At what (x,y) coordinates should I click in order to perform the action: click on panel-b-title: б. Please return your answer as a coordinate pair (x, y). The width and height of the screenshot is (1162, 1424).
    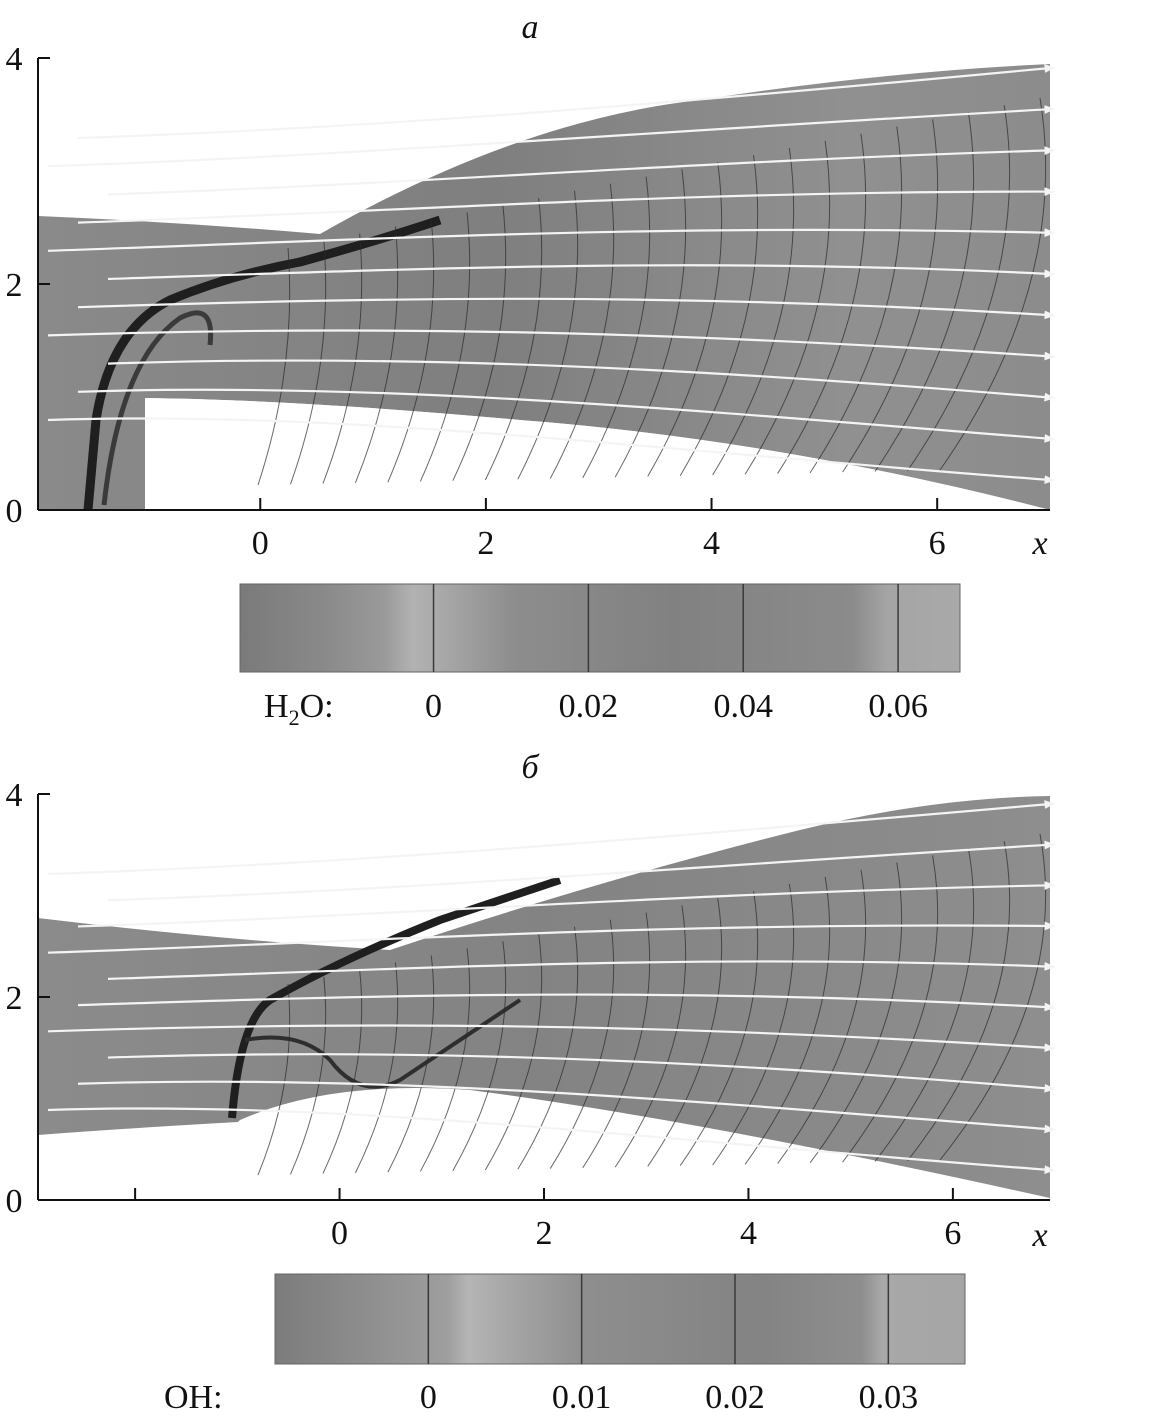
    Looking at the image, I should click on (530, 767).